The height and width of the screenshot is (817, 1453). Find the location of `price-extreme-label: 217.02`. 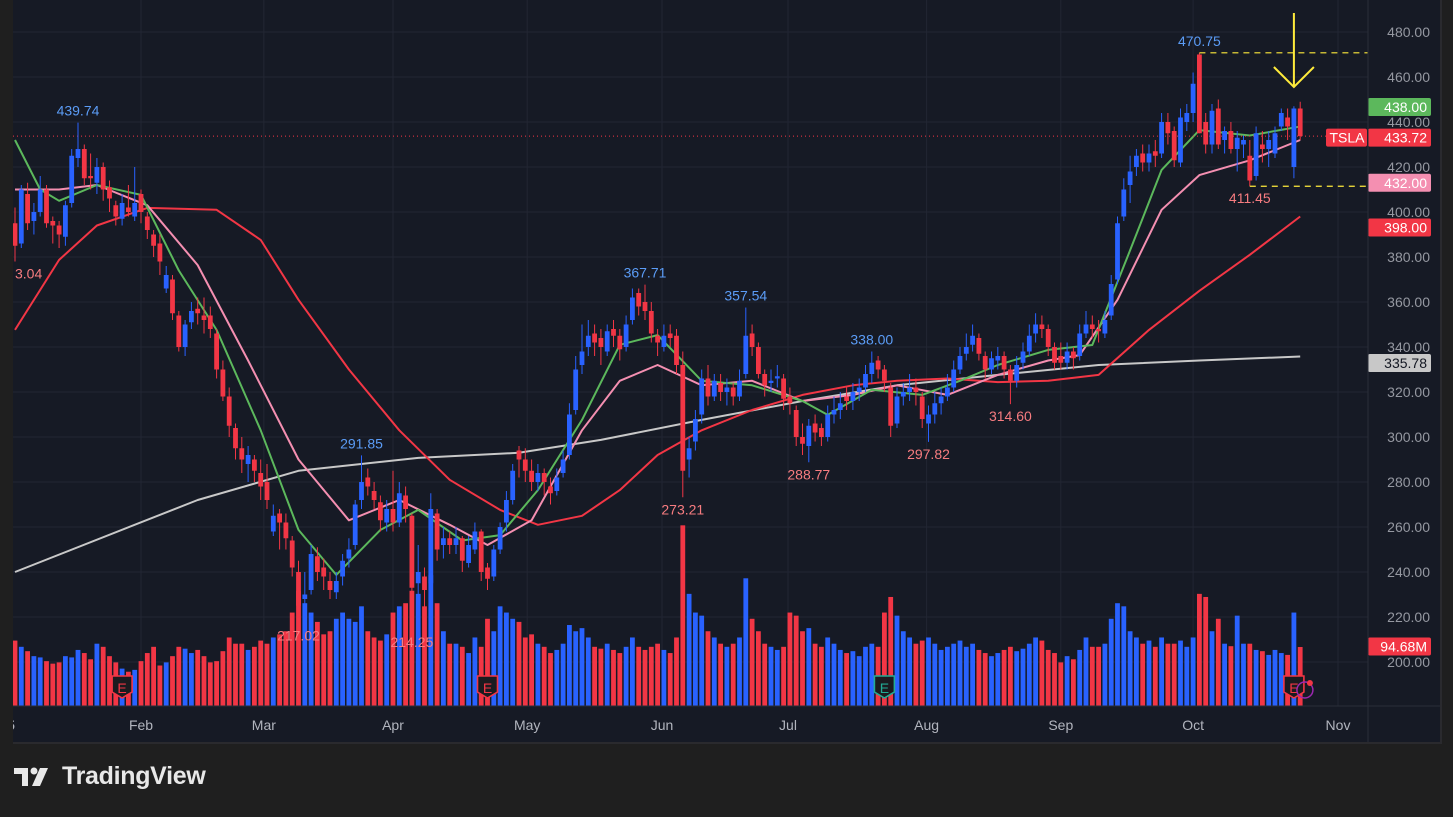

price-extreme-label: 217.02 is located at coordinates (298, 636).